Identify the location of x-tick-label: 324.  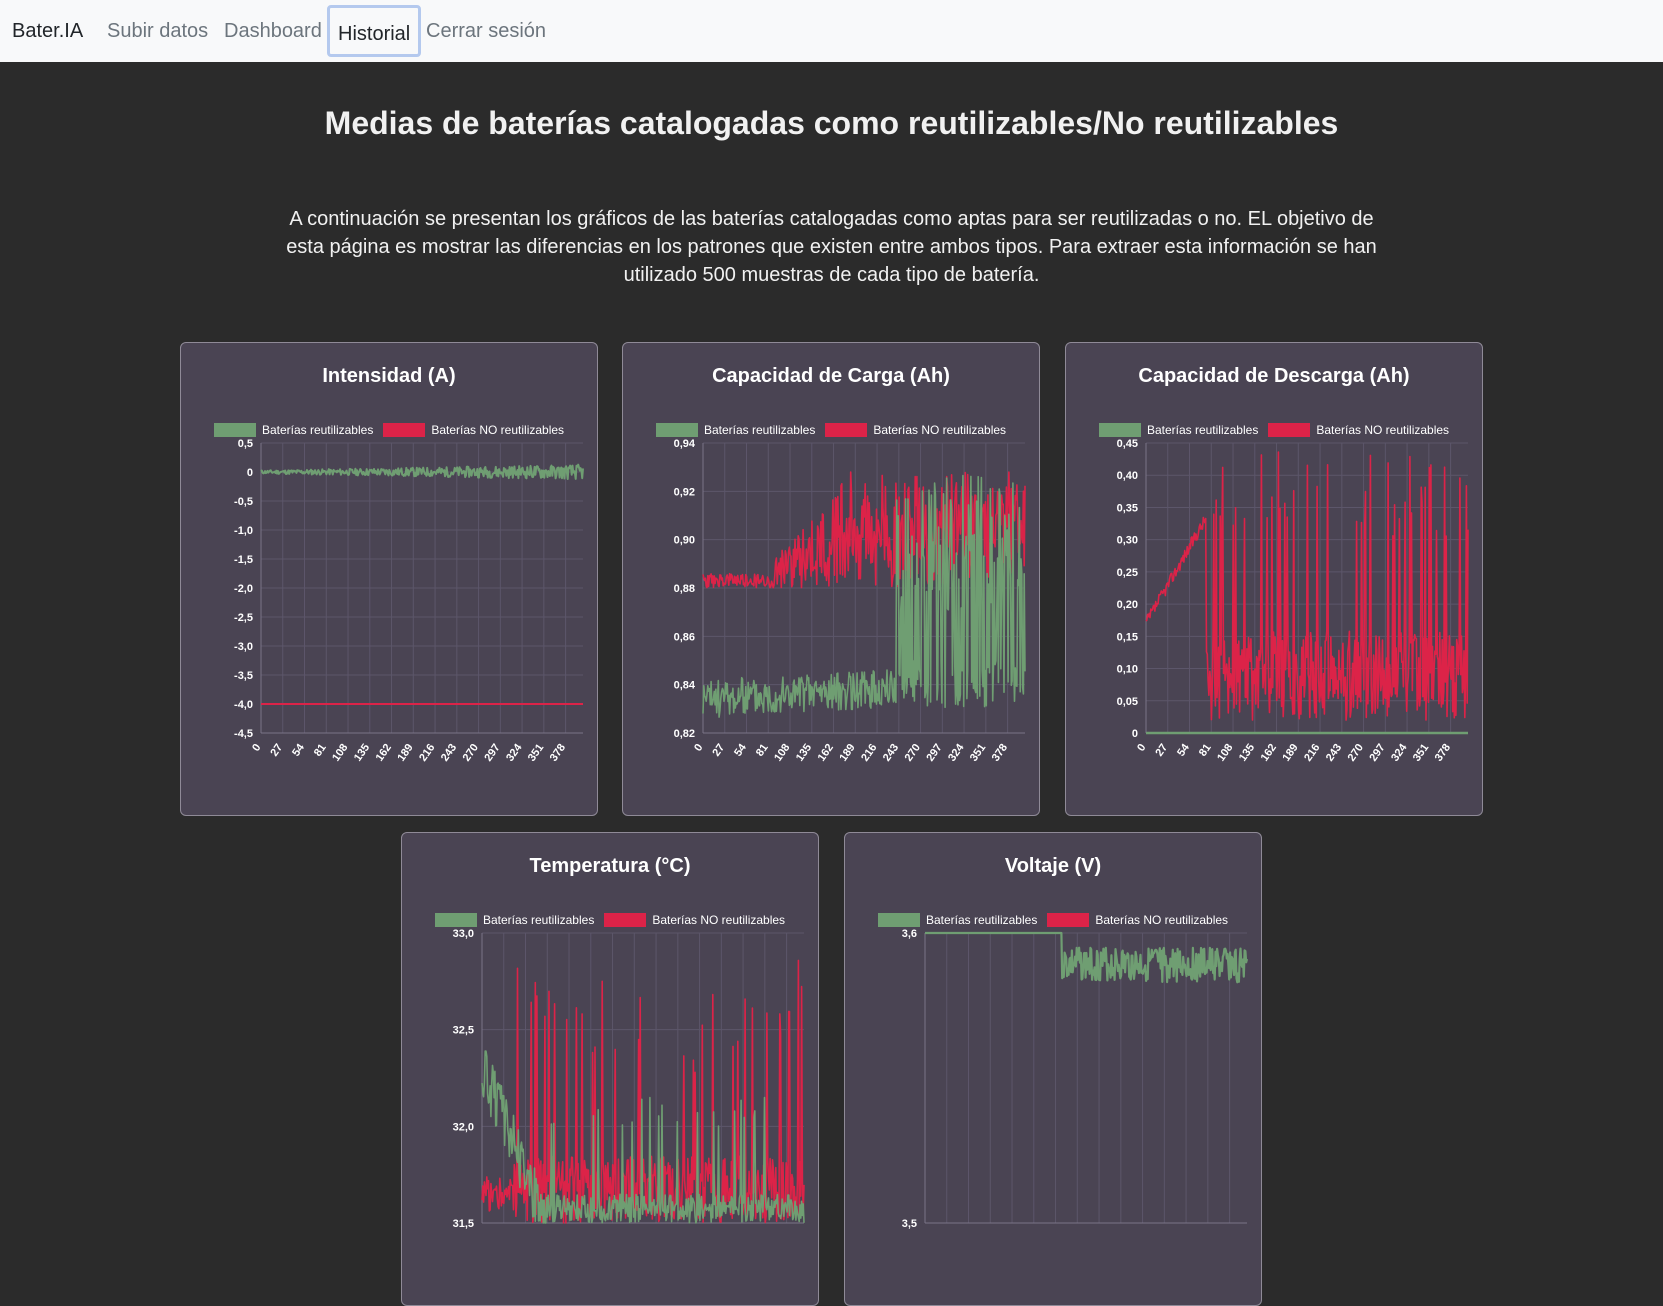
(514, 752).